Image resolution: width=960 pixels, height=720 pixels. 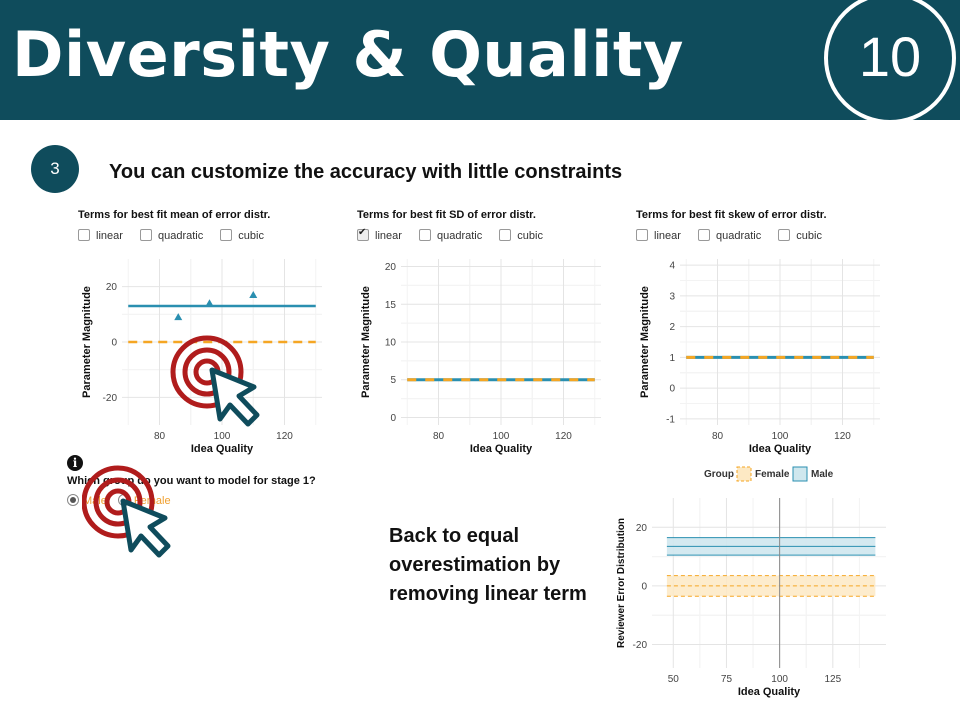 I want to click on slide-number: 10, so click(x=890, y=56).